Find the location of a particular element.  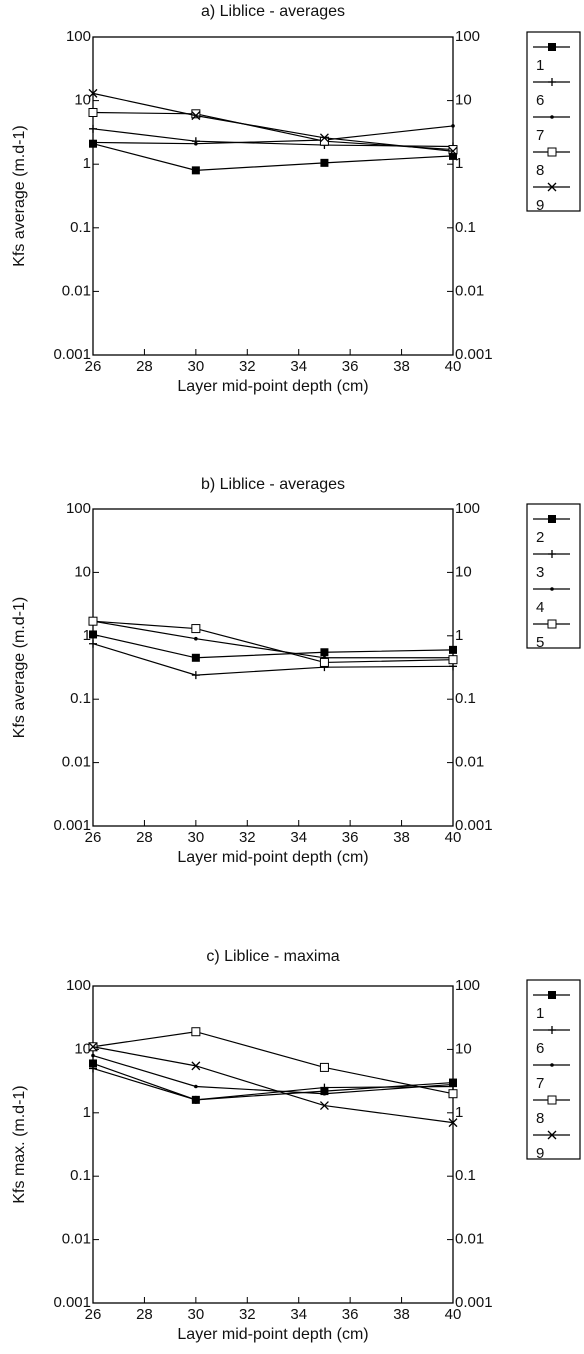

legend-label: 3 is located at coordinates (540, 572).